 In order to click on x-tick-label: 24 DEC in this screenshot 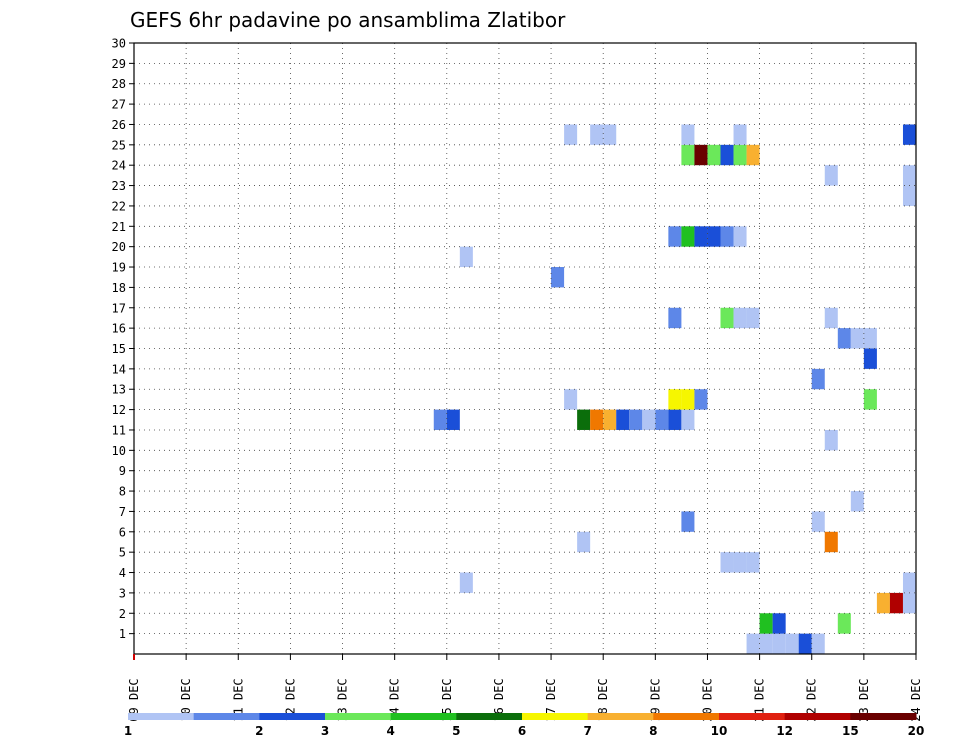, I will do `click(916, 699)`.